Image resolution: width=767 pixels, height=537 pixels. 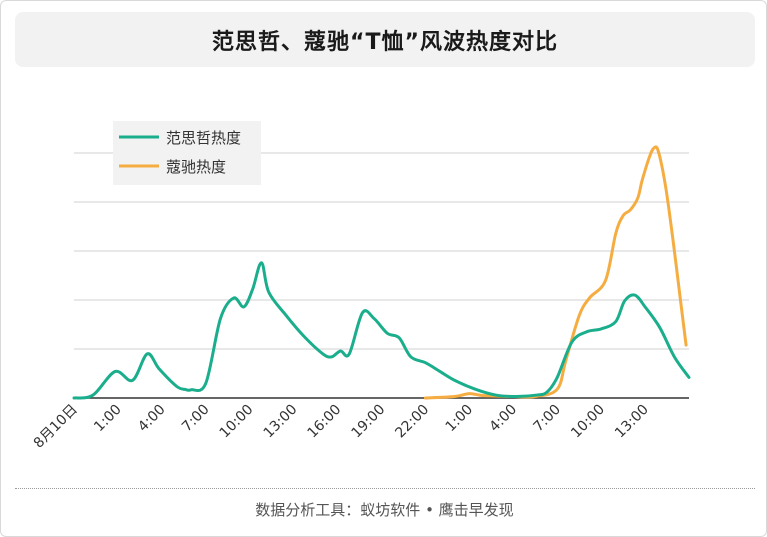 I want to click on x-tick-label: 16:00, so click(x=325, y=422).